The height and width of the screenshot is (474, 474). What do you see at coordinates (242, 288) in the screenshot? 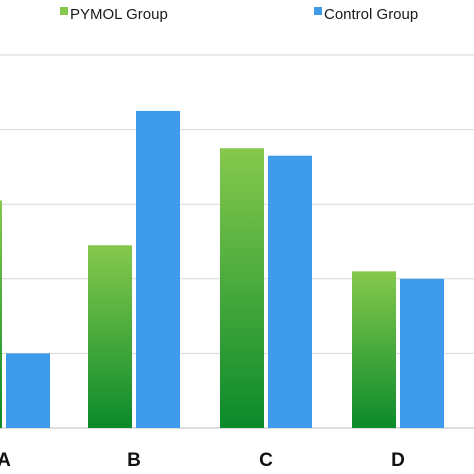
I see `bar-pymol-c` at bounding box center [242, 288].